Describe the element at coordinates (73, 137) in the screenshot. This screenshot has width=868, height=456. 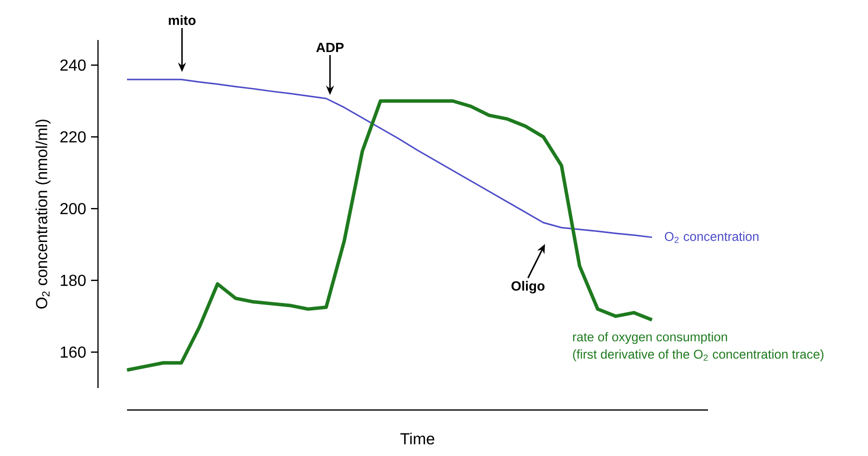
I see `y-tick-label: 220` at that location.